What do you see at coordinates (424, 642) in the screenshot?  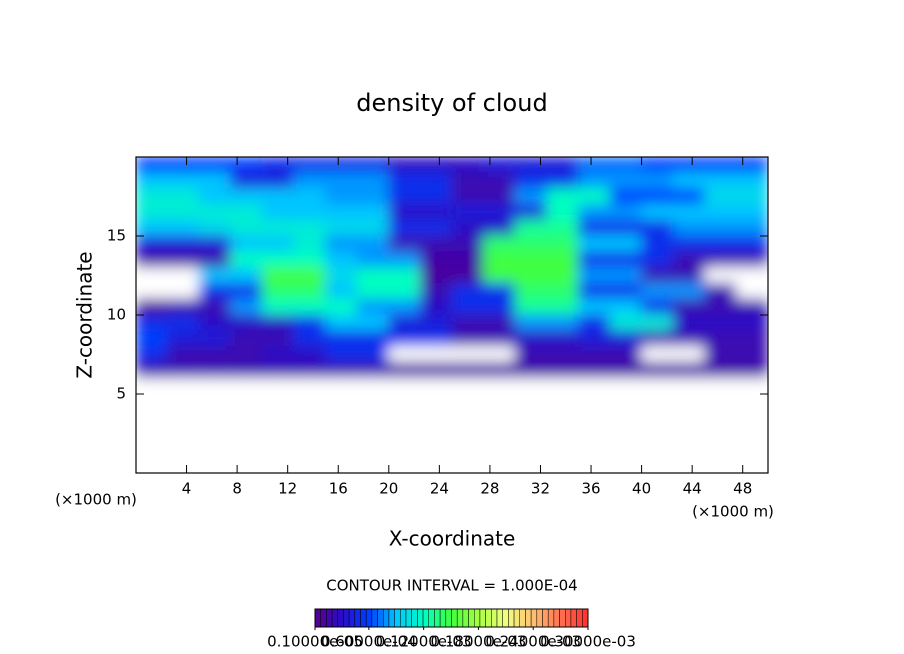 I see `colorbar-tick-label: 0.12000e-03` at bounding box center [424, 642].